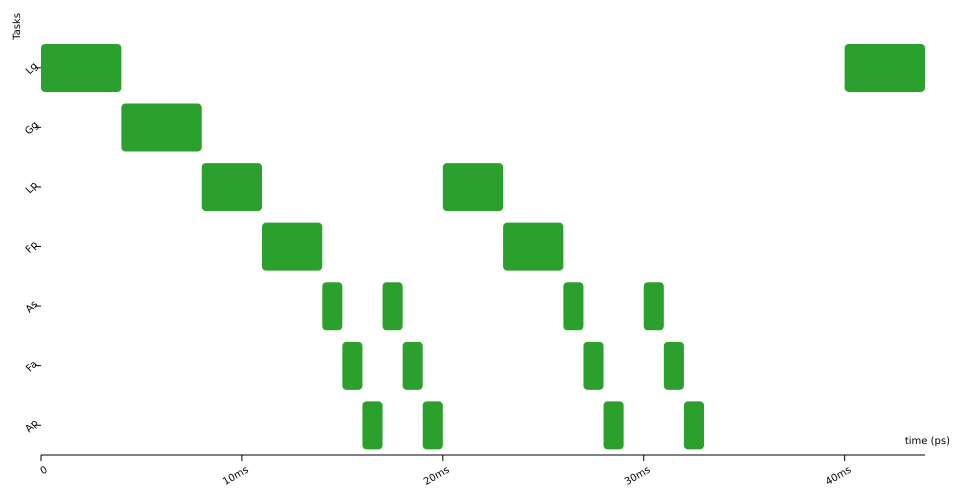 Image resolution: width=970 pixels, height=493 pixels. I want to click on y-tick-label: Fa, so click(32, 366).